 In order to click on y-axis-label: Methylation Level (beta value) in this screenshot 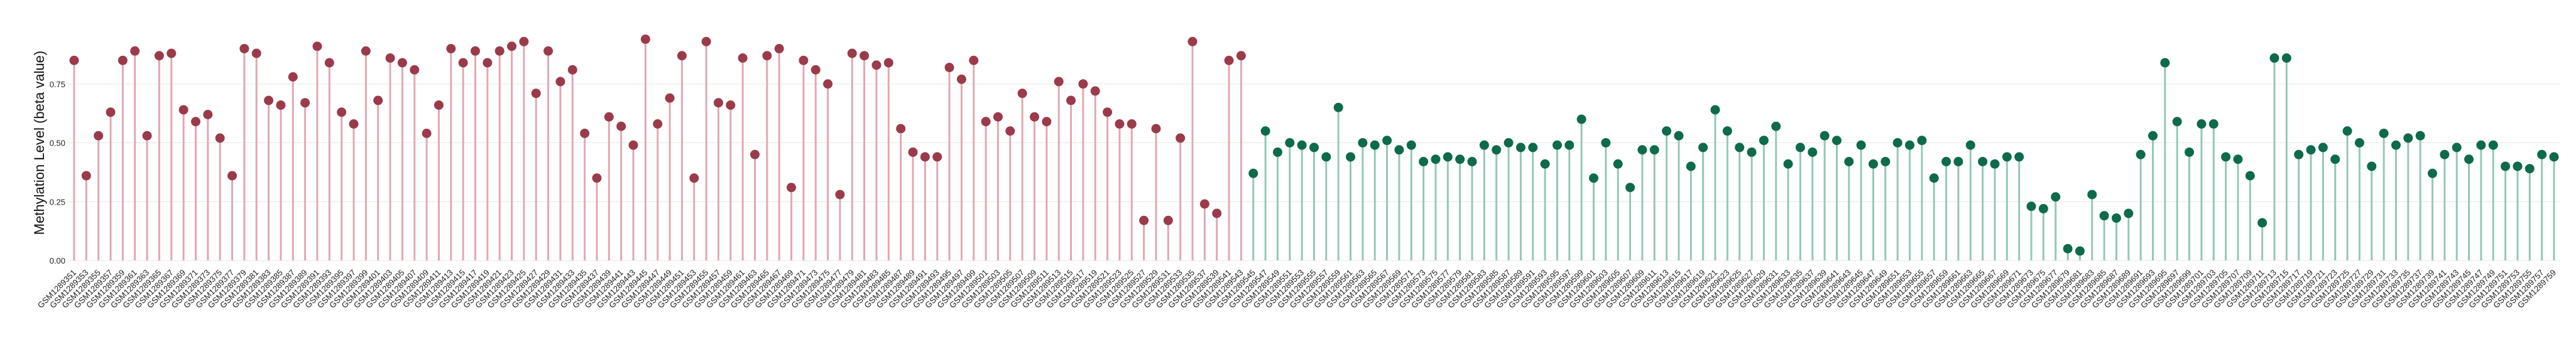, I will do `click(39, 143)`.